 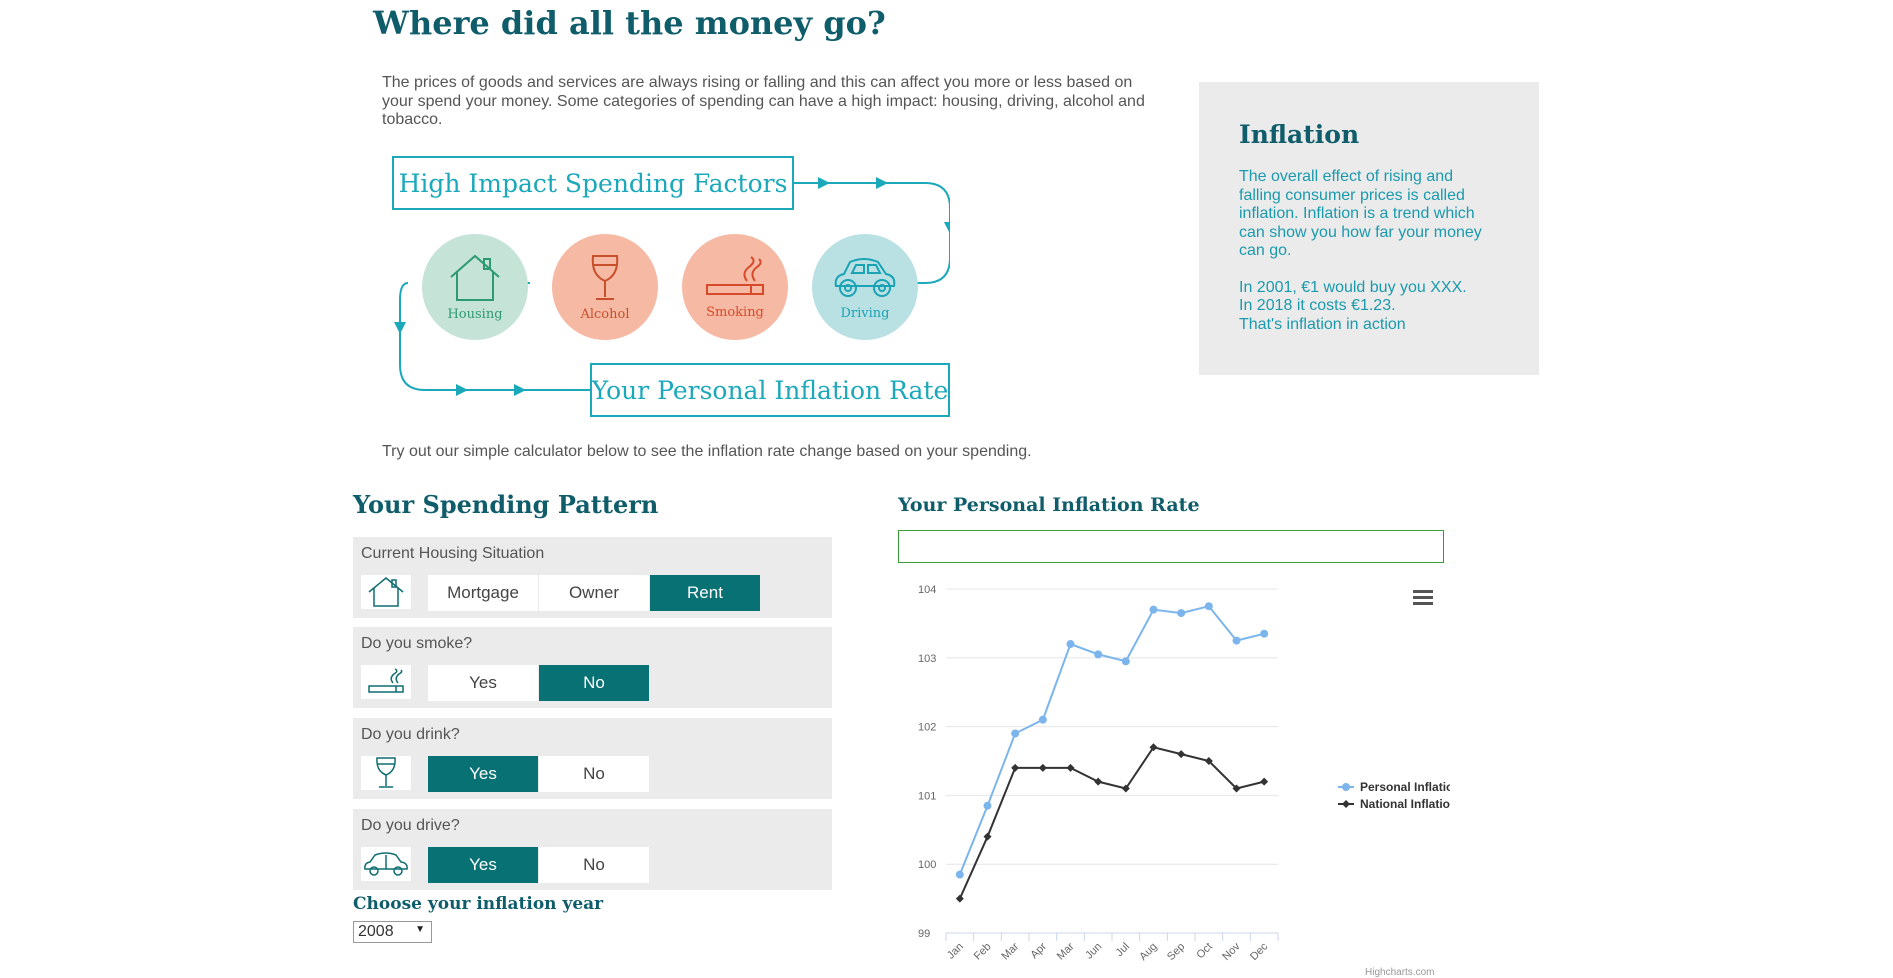 What do you see at coordinates (376, 931) in the screenshot?
I see `inflation-year-value: 2008` at bounding box center [376, 931].